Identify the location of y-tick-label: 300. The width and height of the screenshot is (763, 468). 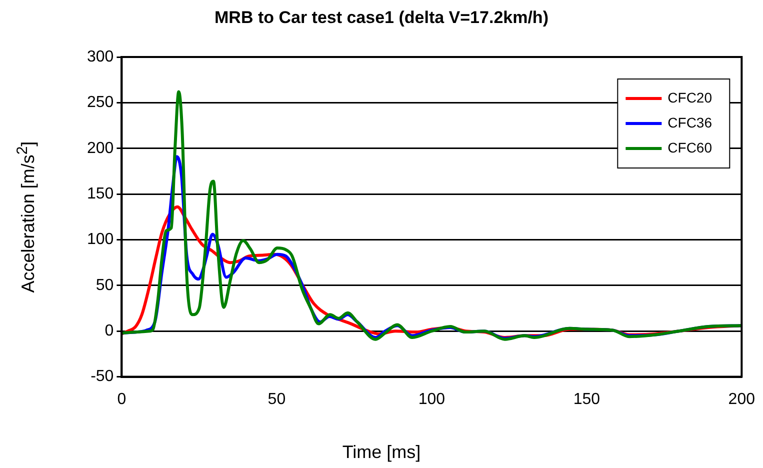
(100, 57).